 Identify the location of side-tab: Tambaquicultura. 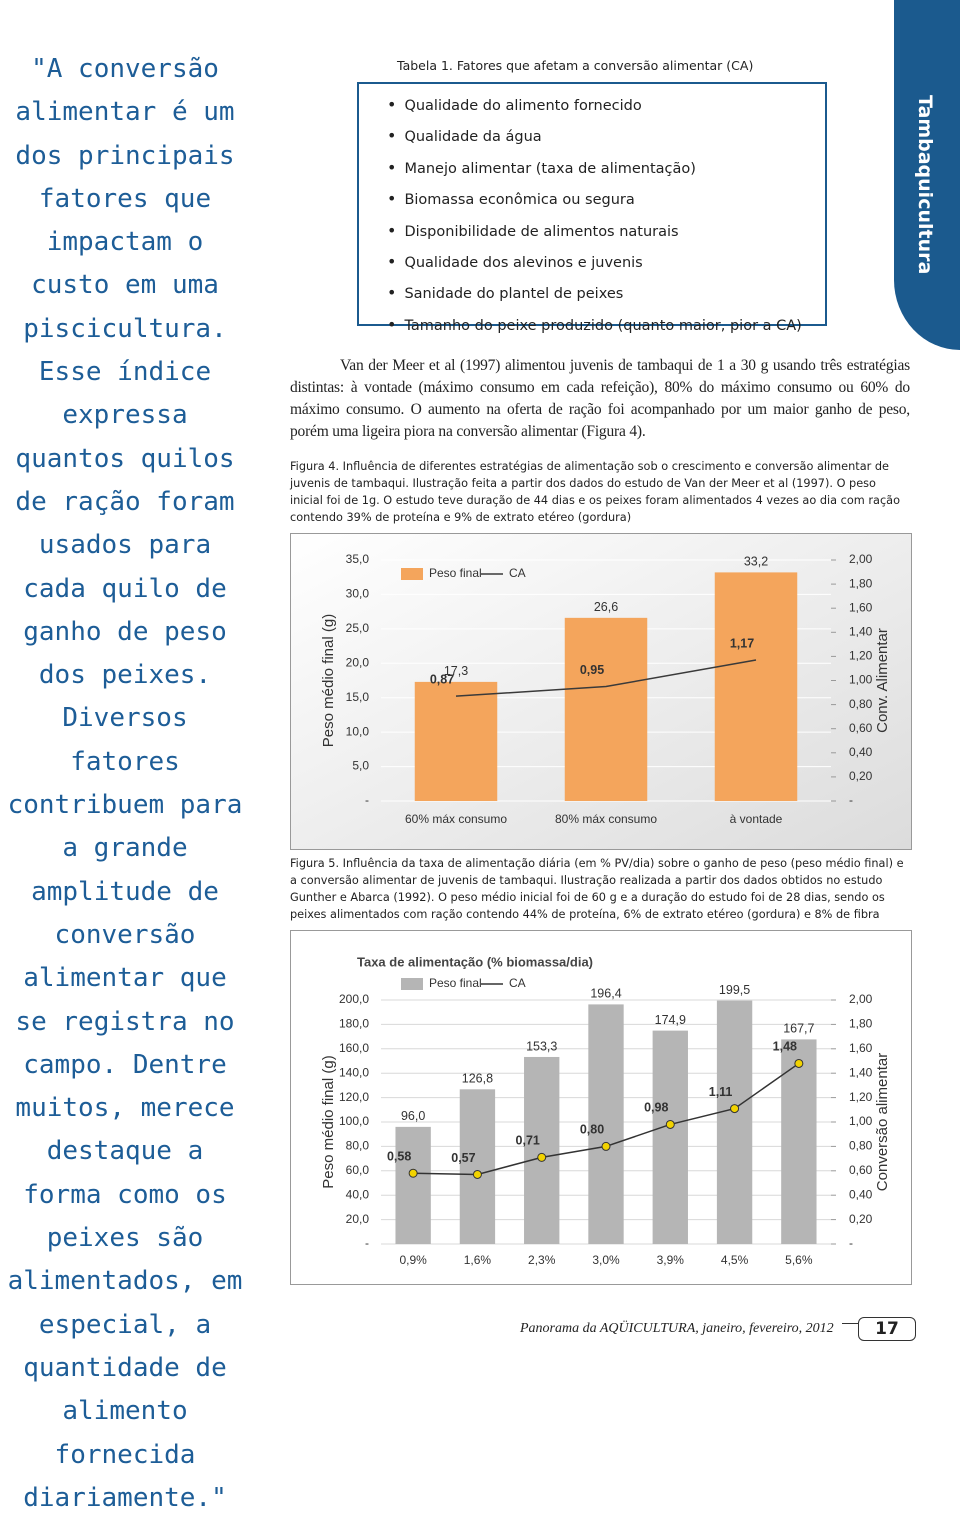
(927, 175).